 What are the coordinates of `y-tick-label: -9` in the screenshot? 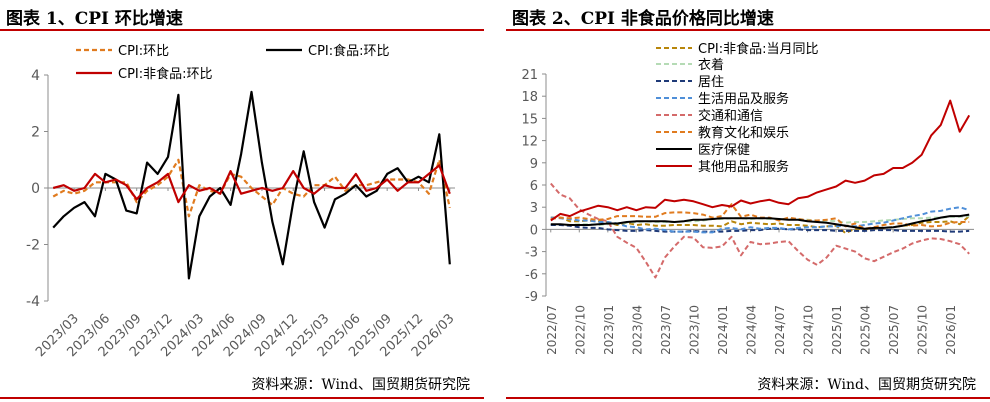 It's located at (531, 297).